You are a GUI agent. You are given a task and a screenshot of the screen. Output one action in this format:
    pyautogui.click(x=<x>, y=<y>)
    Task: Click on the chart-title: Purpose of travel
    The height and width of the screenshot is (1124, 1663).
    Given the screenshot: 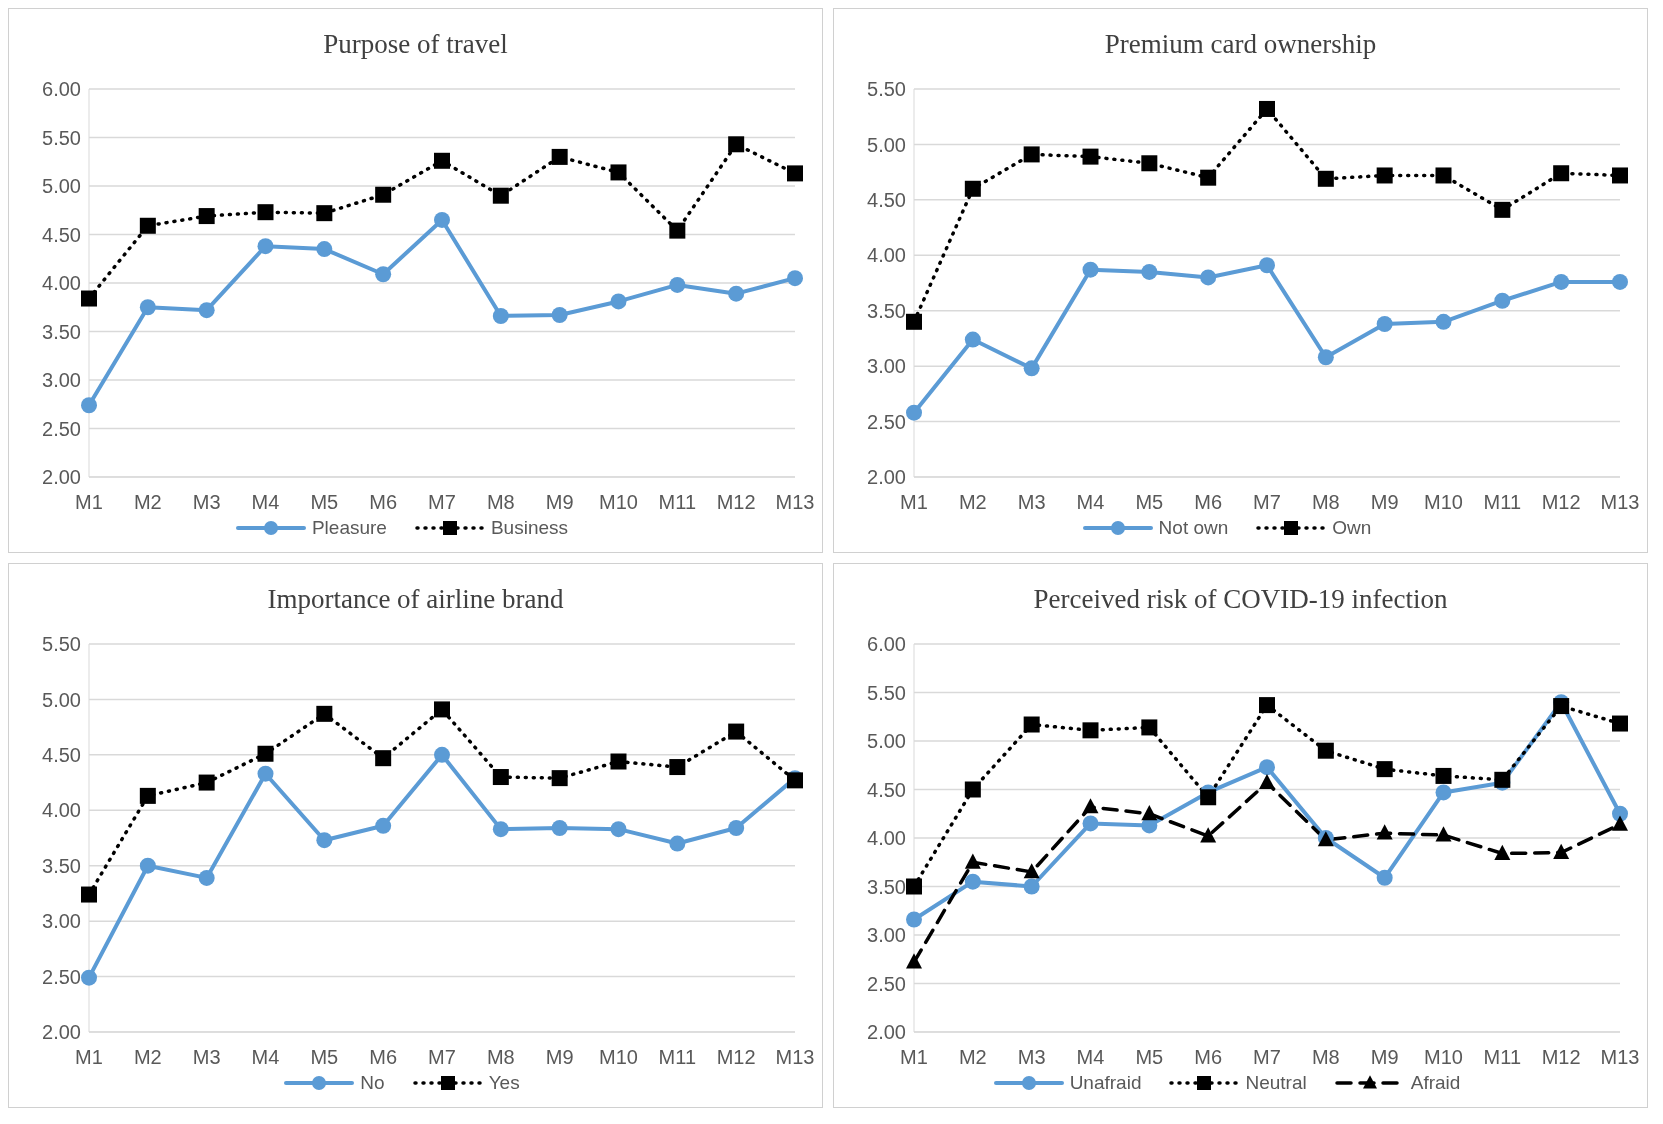 What is the action you would take?
    pyautogui.click(x=415, y=44)
    